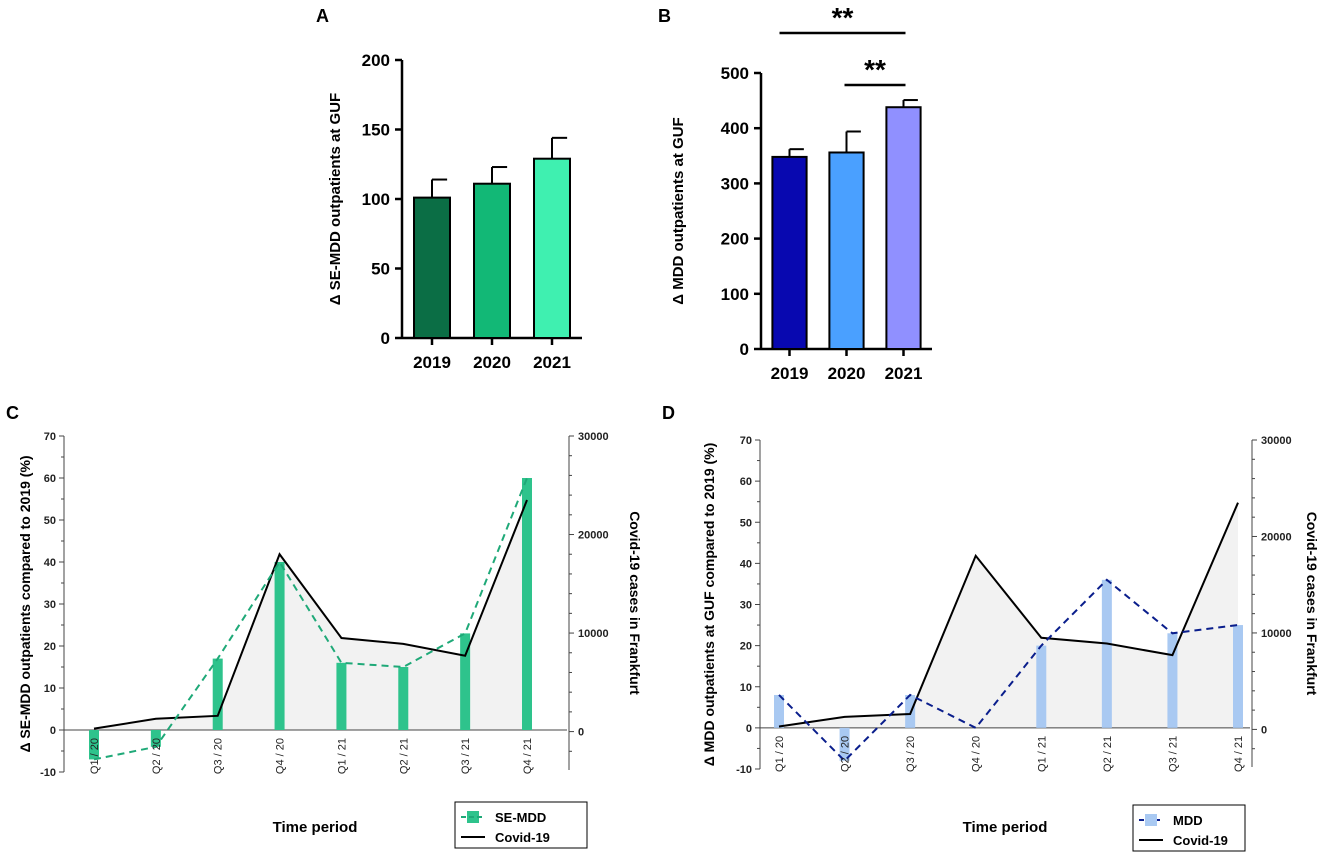  What do you see at coordinates (12, 413) in the screenshot?
I see `panel-letter-c: C` at bounding box center [12, 413].